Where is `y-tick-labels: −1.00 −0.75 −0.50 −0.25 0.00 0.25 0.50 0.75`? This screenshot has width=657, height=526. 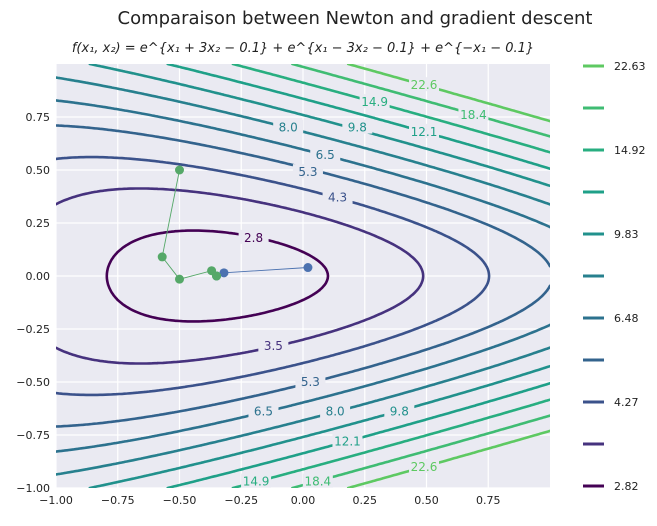 y-tick-labels: −1.00 −0.75 −0.50 −0.25 0.00 0.25 0.50 0.75 is located at coordinates (33, 303).